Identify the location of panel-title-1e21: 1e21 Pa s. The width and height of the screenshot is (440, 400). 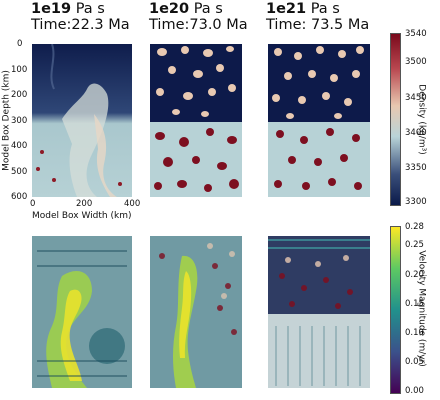
(303, 9).